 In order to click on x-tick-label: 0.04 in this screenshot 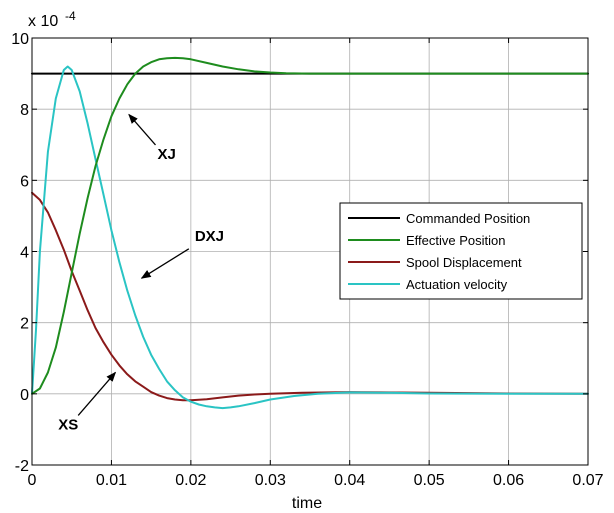, I will do `click(349, 480)`.